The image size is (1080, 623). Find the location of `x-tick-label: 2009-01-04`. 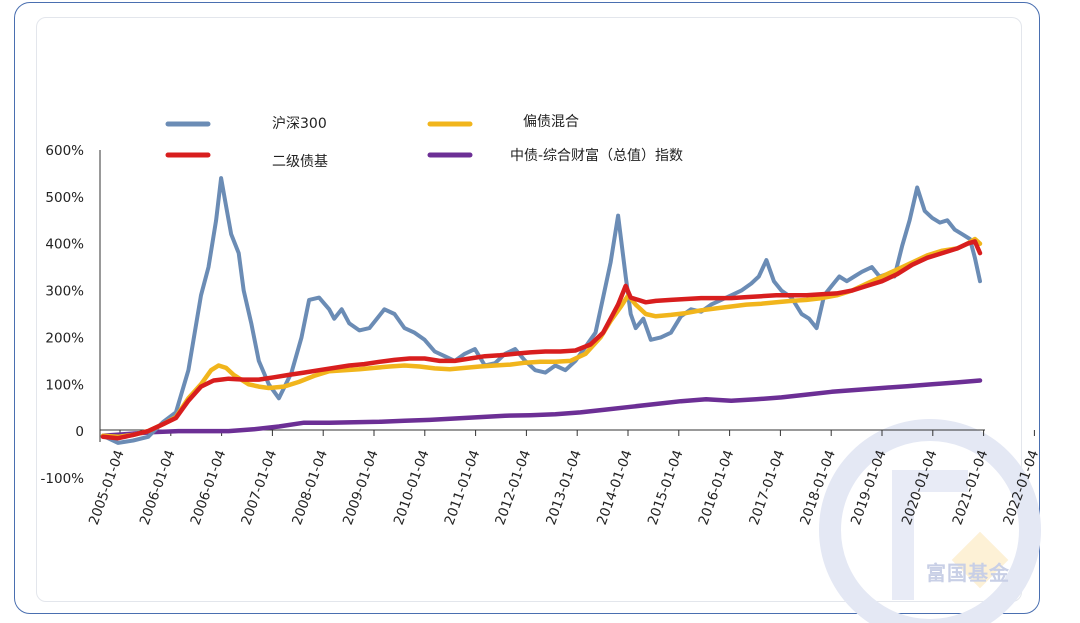

x-tick-label: 2009-01-04 is located at coordinates (361, 487).